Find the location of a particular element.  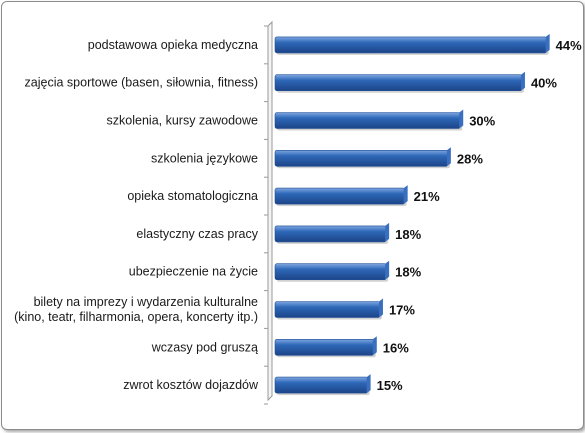

data-label: 28% is located at coordinates (470, 158).